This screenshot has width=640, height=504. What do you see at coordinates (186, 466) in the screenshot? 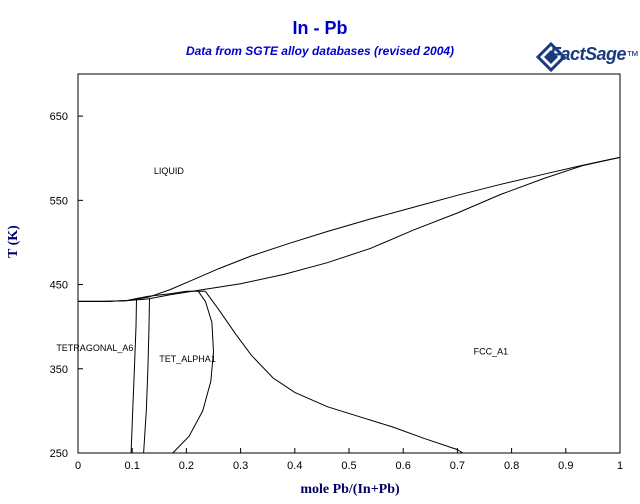
I see `x-tick-label: 0.2` at bounding box center [186, 466].